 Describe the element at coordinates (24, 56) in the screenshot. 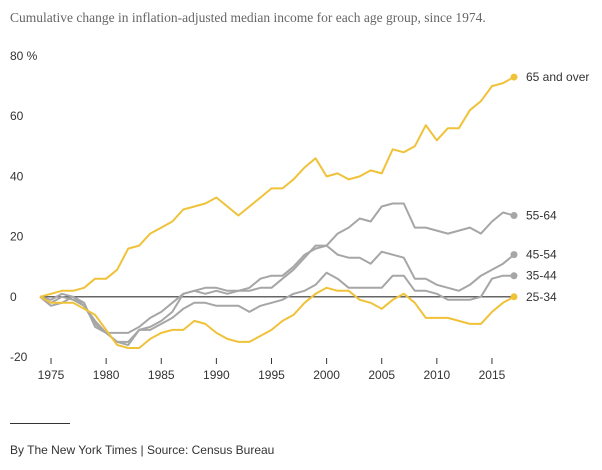

I see `y-tick-label: 80 %` at that location.